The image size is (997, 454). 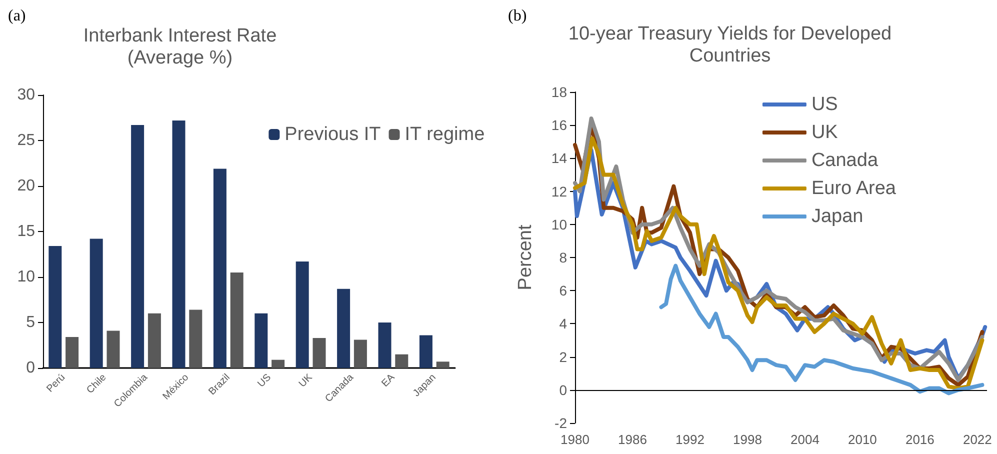 I want to click on legend-label: IT regime, so click(x=444, y=134).